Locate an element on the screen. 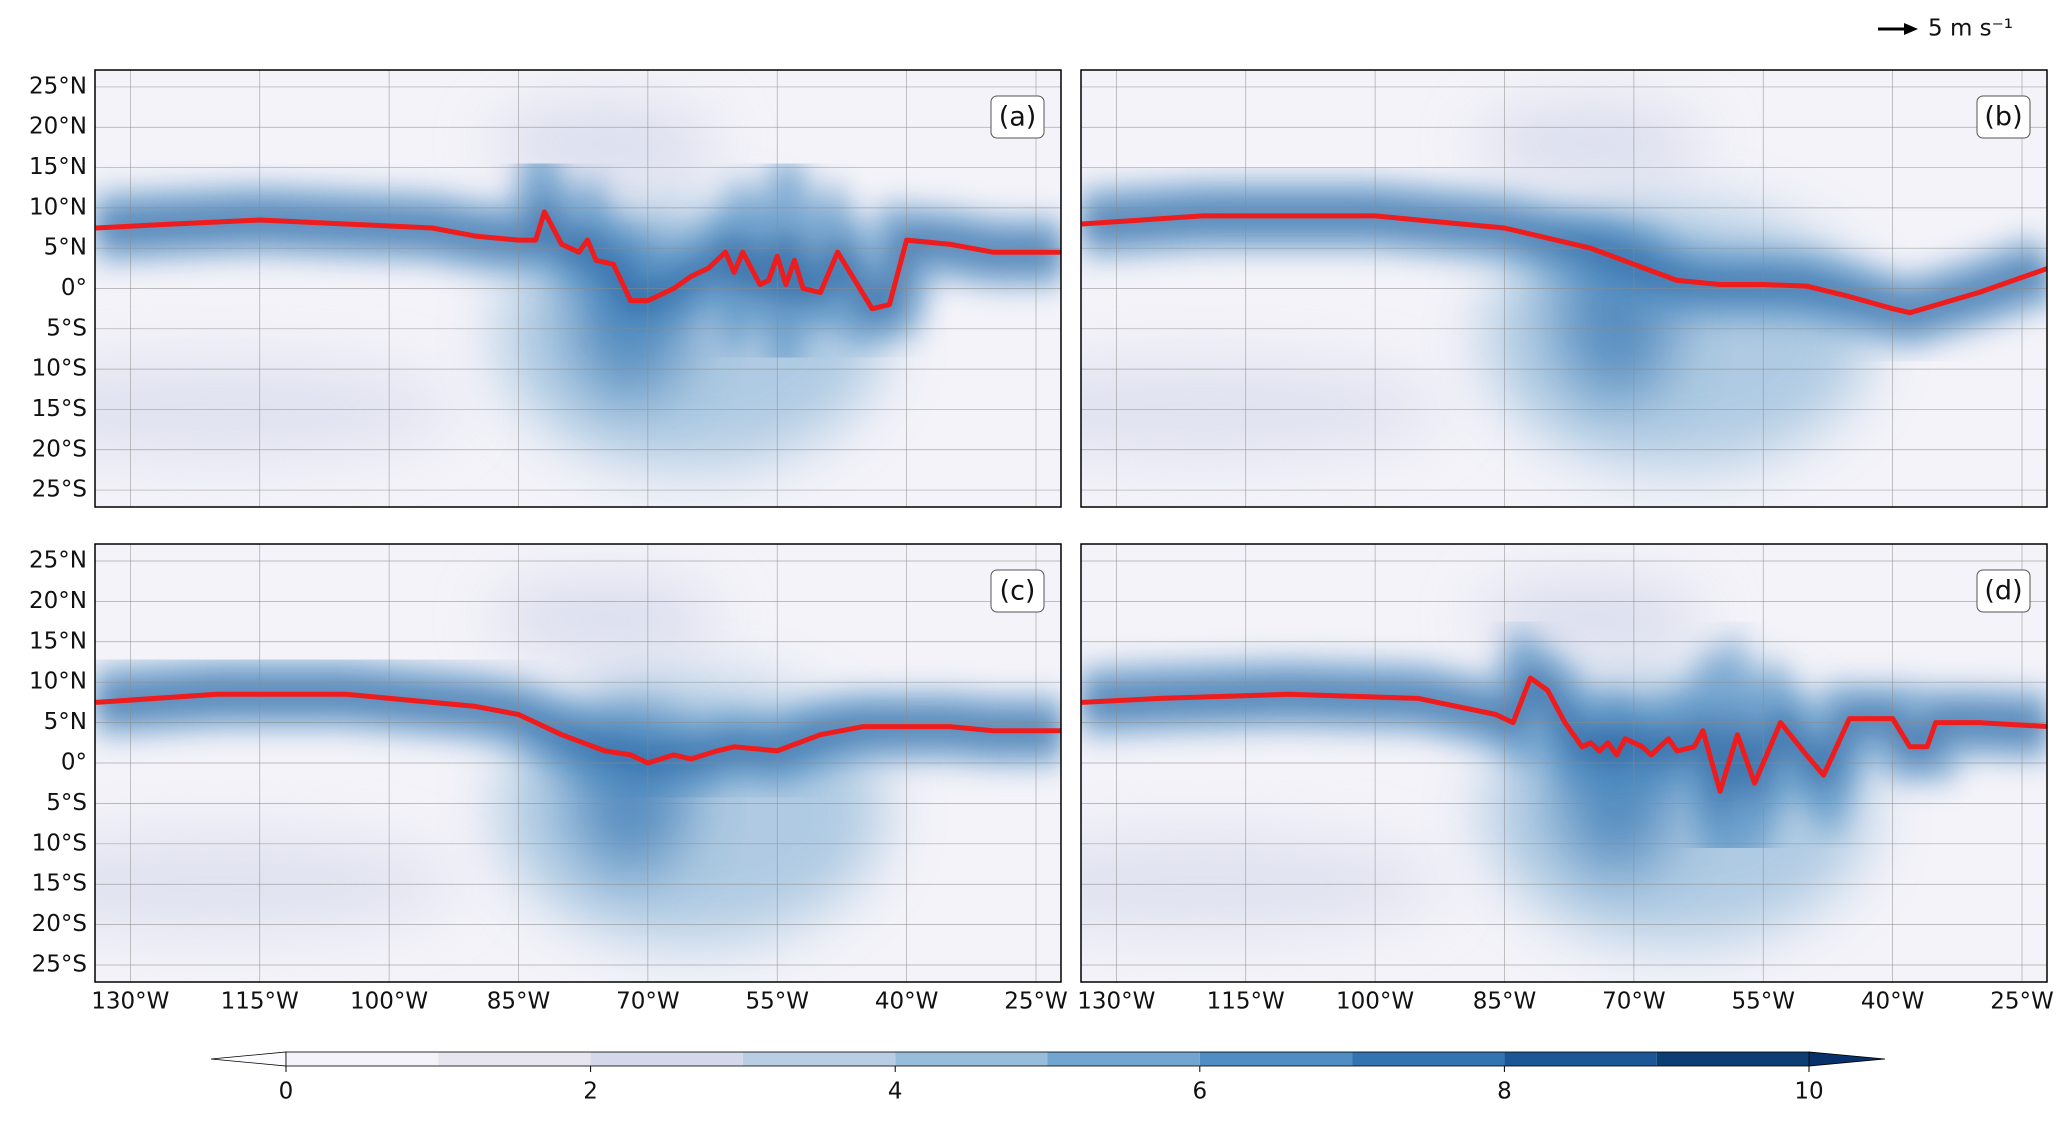  colorbar-tick-label: 6 is located at coordinates (1199, 1092).